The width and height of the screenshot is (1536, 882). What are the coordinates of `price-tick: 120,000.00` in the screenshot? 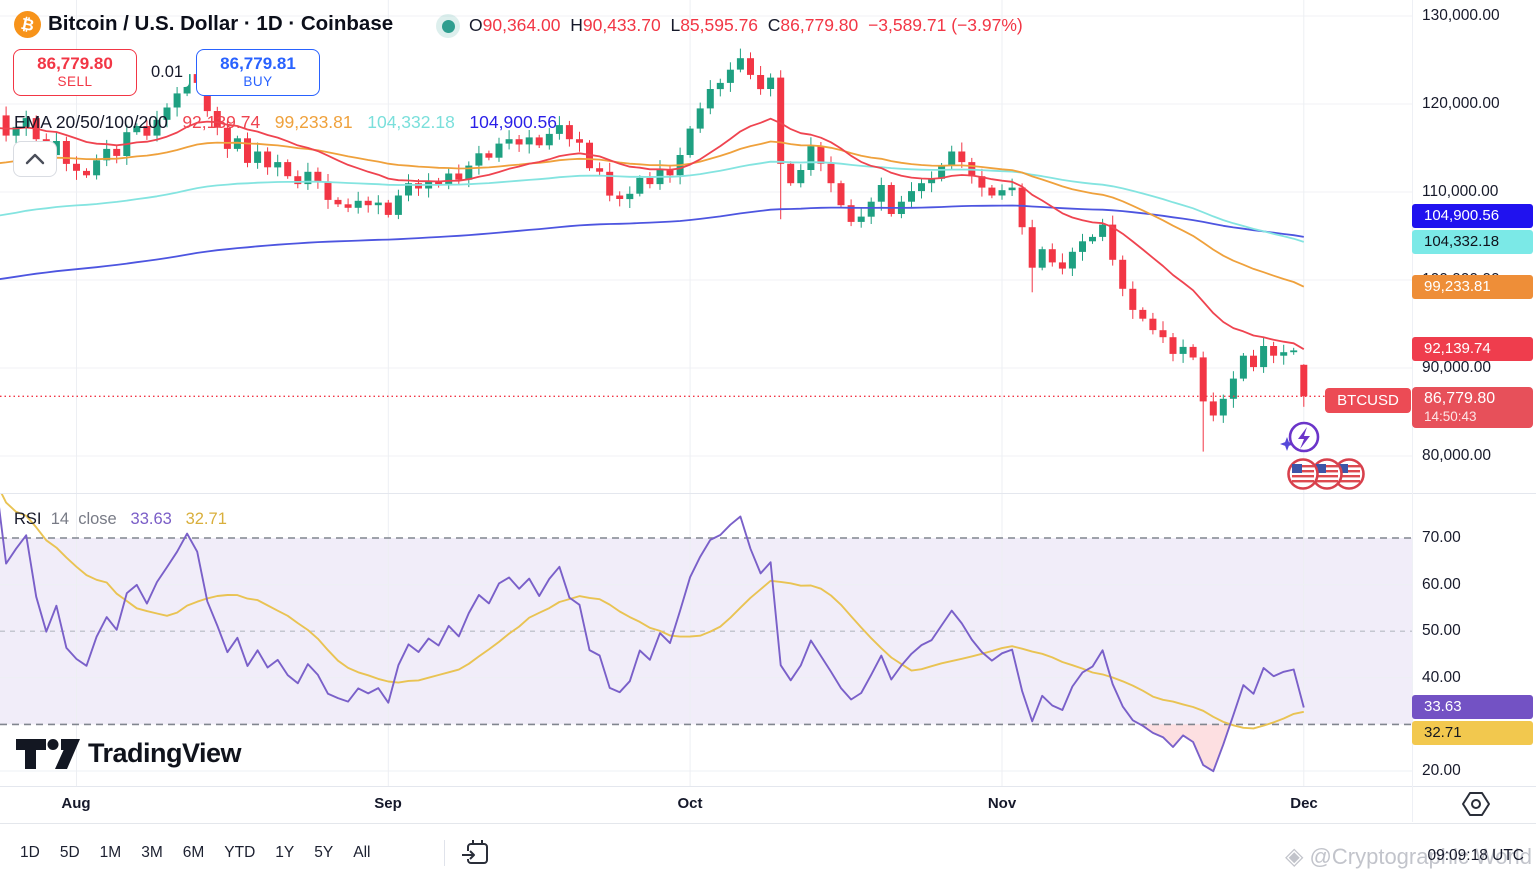 It's located at (1461, 103).